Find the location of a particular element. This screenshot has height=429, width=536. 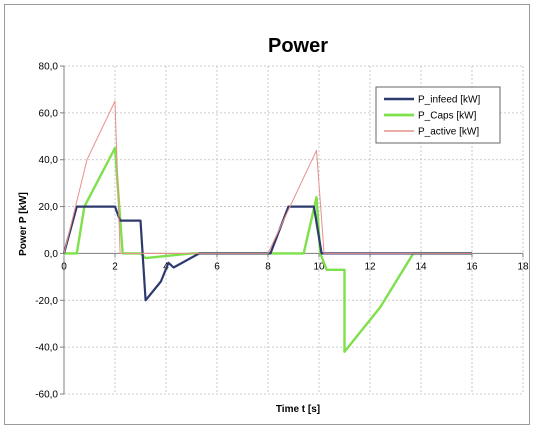

y-axis-title: Power P [kW] is located at coordinates (23, 224).